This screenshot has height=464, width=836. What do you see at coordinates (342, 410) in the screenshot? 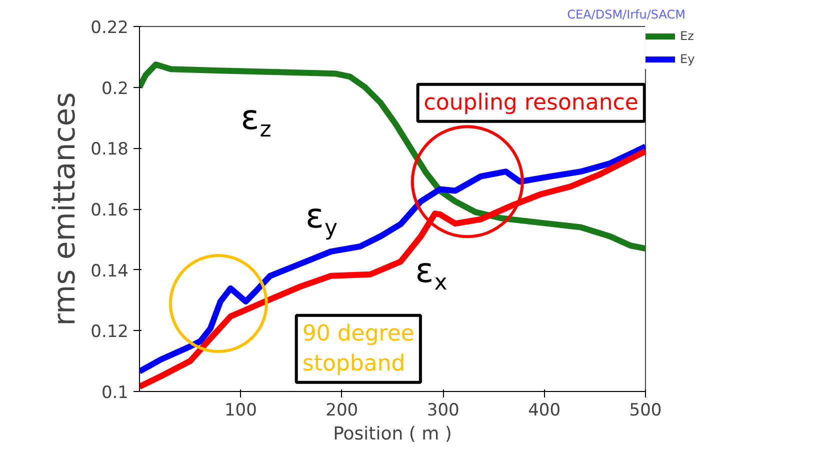
I see `x-tick-label: 200` at bounding box center [342, 410].